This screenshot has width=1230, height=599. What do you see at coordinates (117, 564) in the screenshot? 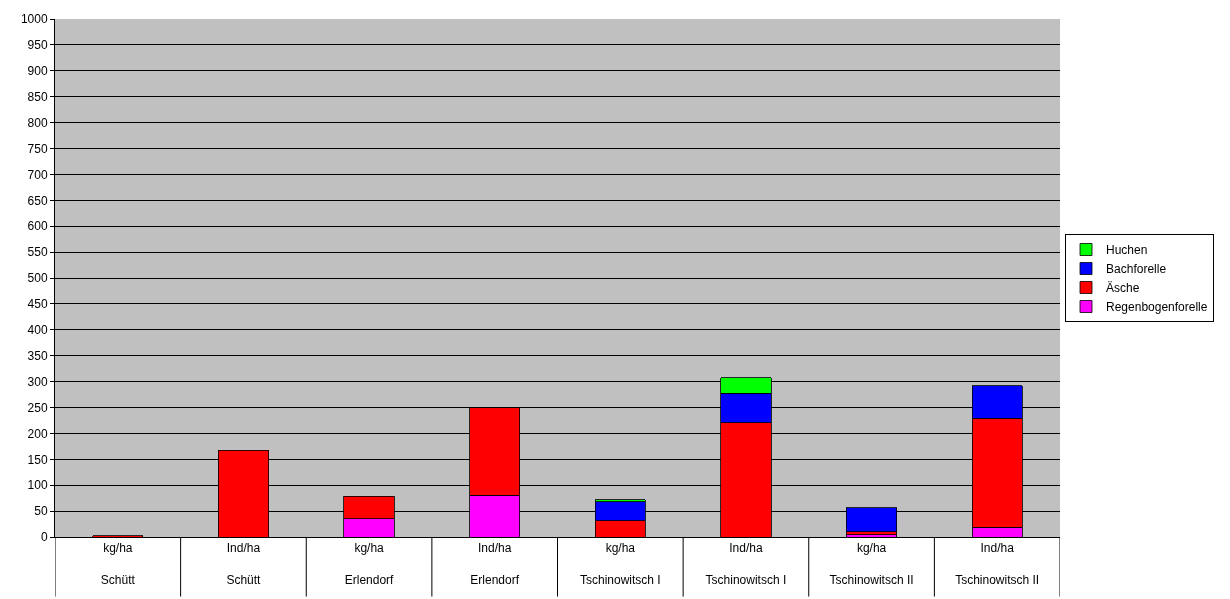
I see `category-label: kg/ha Schütt` at bounding box center [117, 564].